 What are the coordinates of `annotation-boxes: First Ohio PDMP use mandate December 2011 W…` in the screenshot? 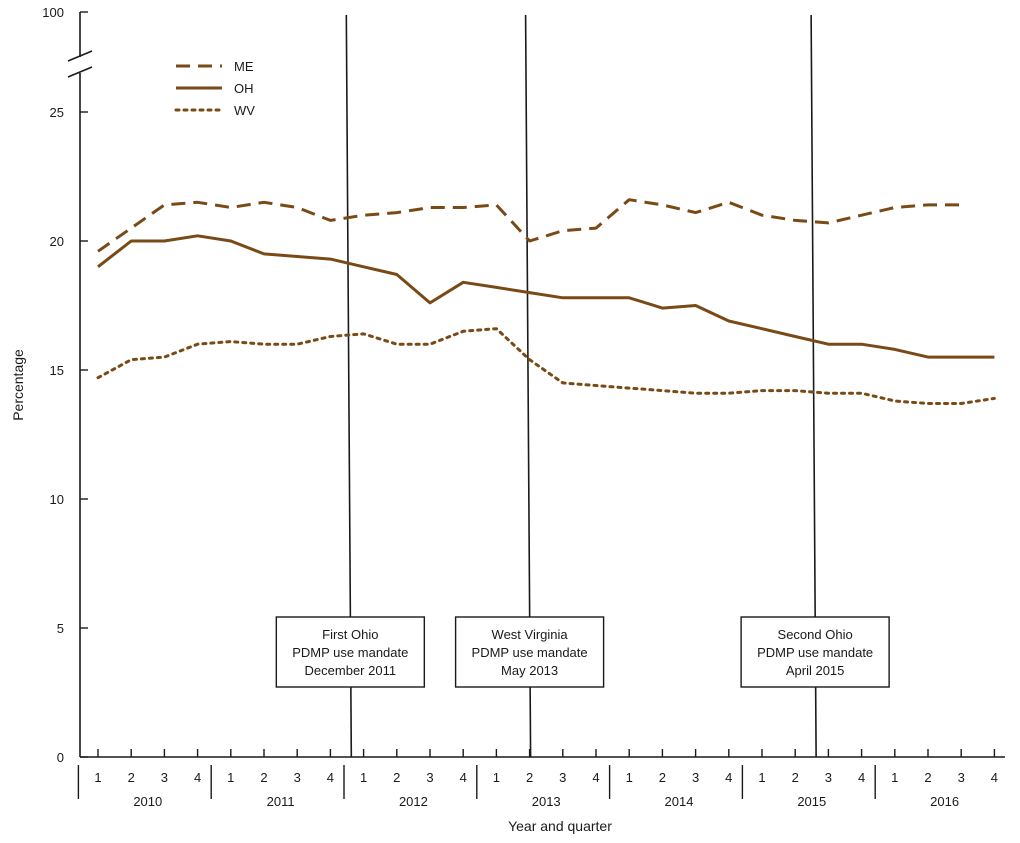 It's located at (582, 652).